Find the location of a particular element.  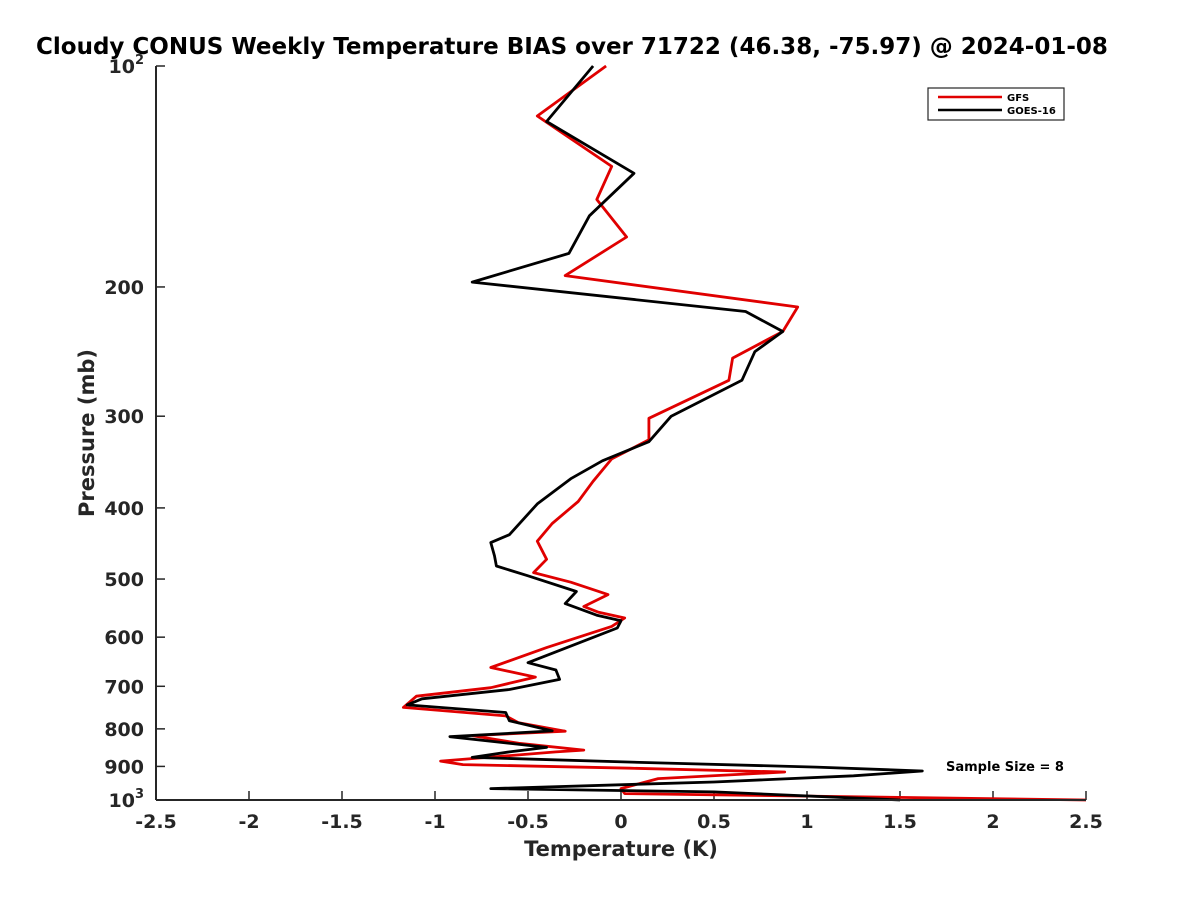

x-axis-ticks: -2.5 -2 -1.5 -1 -0.5 0 0.5 1 1.5 2 2.5 is located at coordinates (619, 812).